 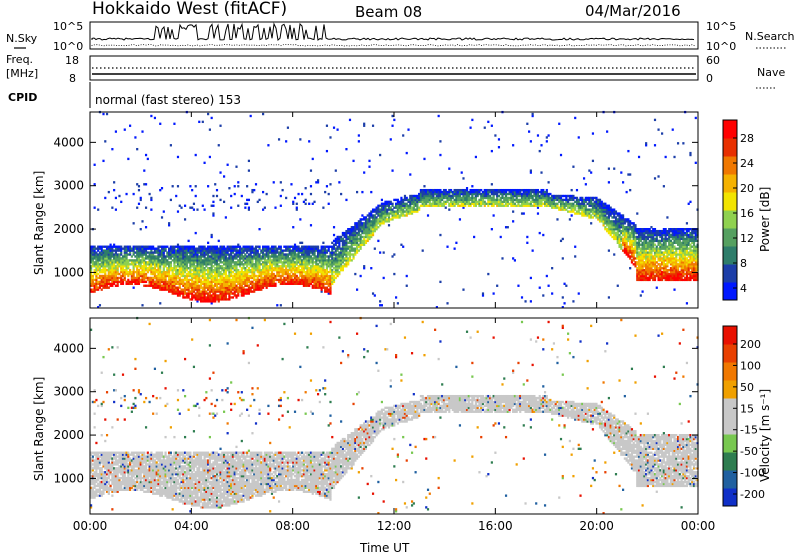 I want to click on freq-tick-bottom: 8, so click(x=72, y=78).